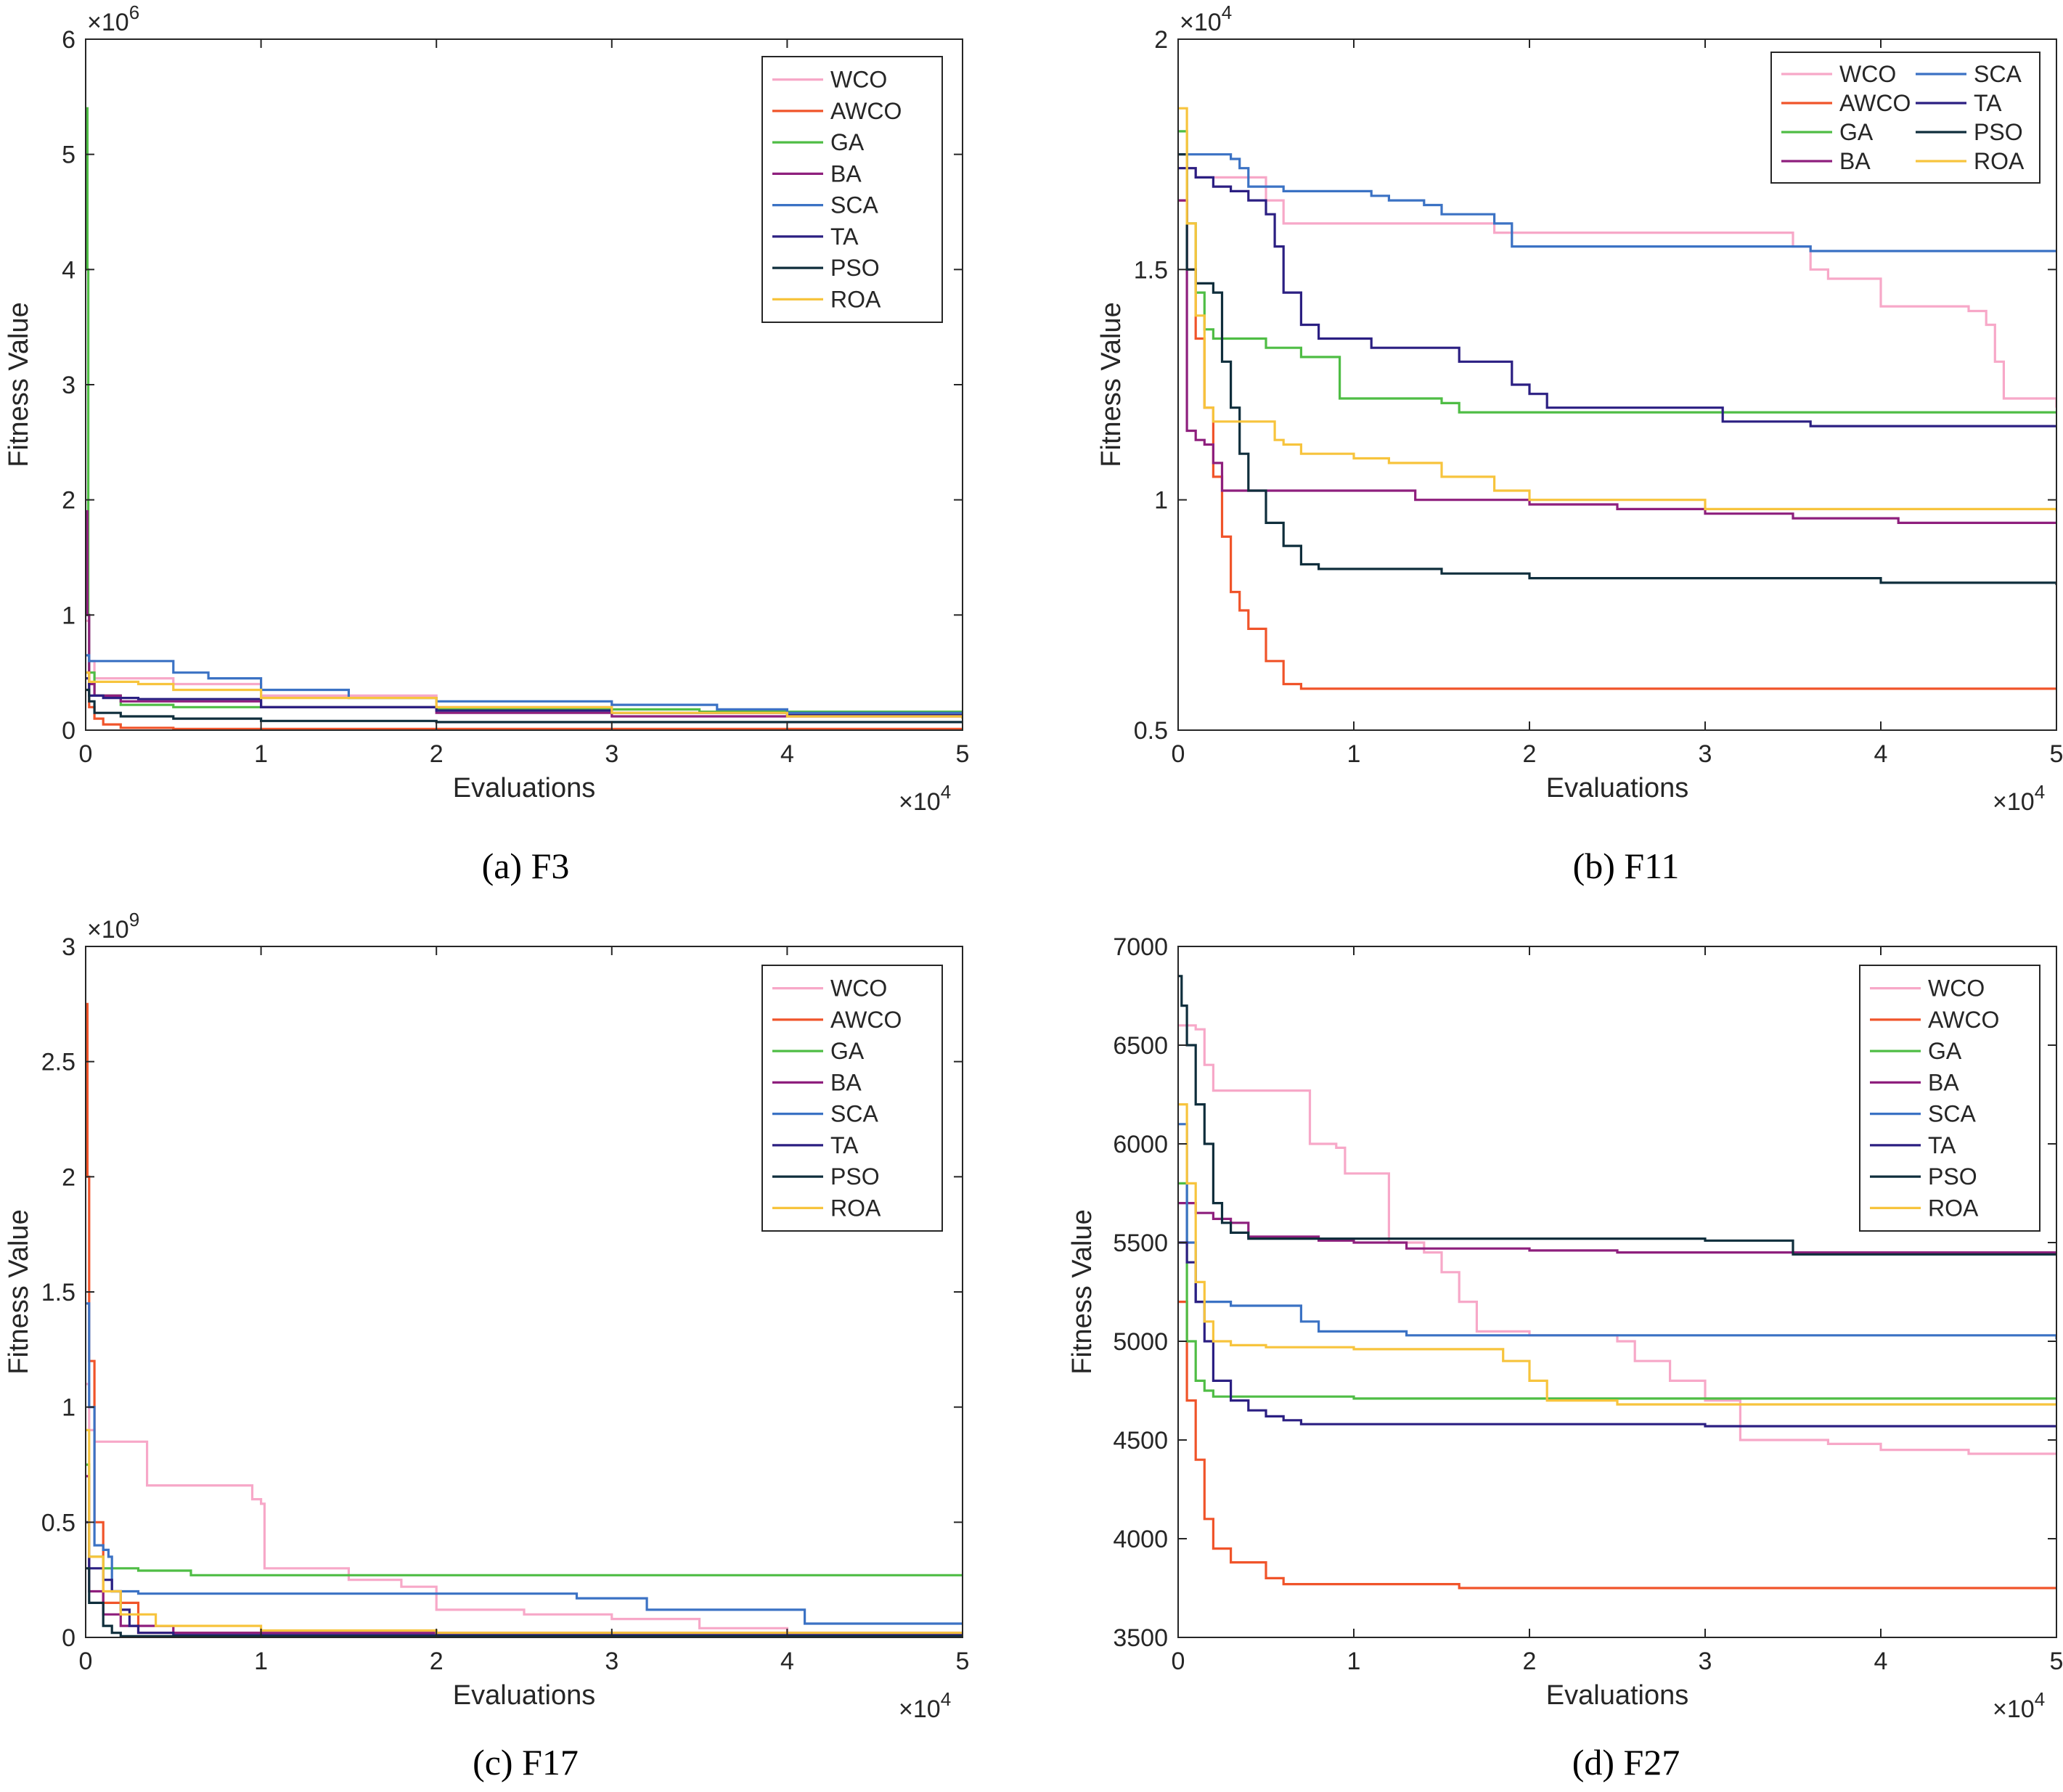 The image size is (2063, 1792). What do you see at coordinates (68, 155) in the screenshot?
I see `y-tick-label: 5` at bounding box center [68, 155].